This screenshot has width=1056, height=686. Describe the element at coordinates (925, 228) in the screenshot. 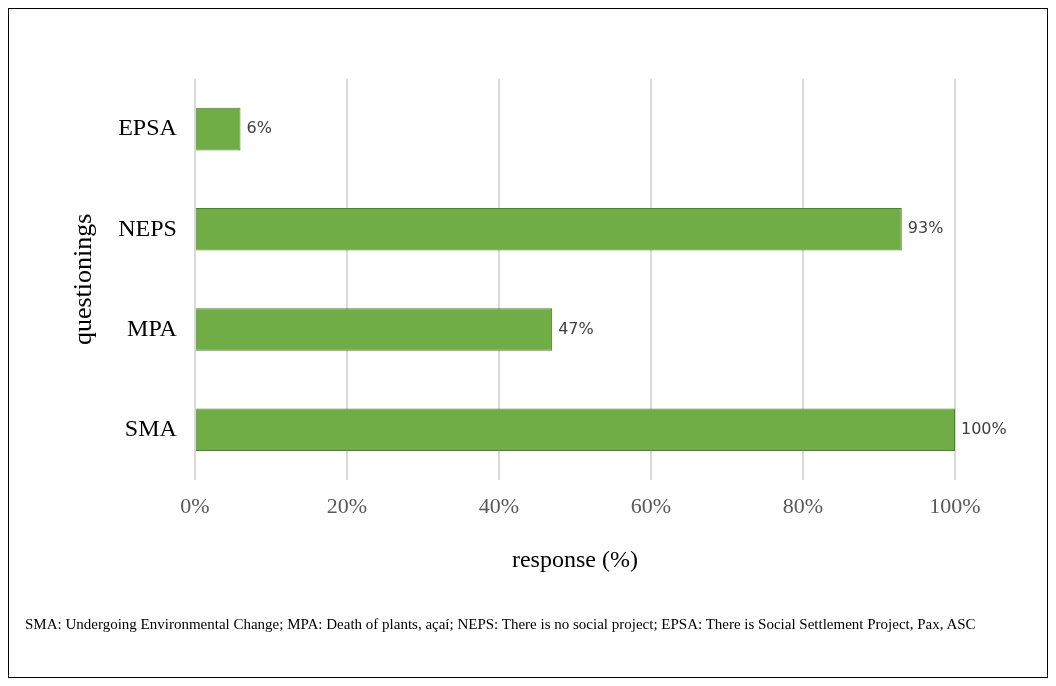

I see `data-label: 93%` at that location.